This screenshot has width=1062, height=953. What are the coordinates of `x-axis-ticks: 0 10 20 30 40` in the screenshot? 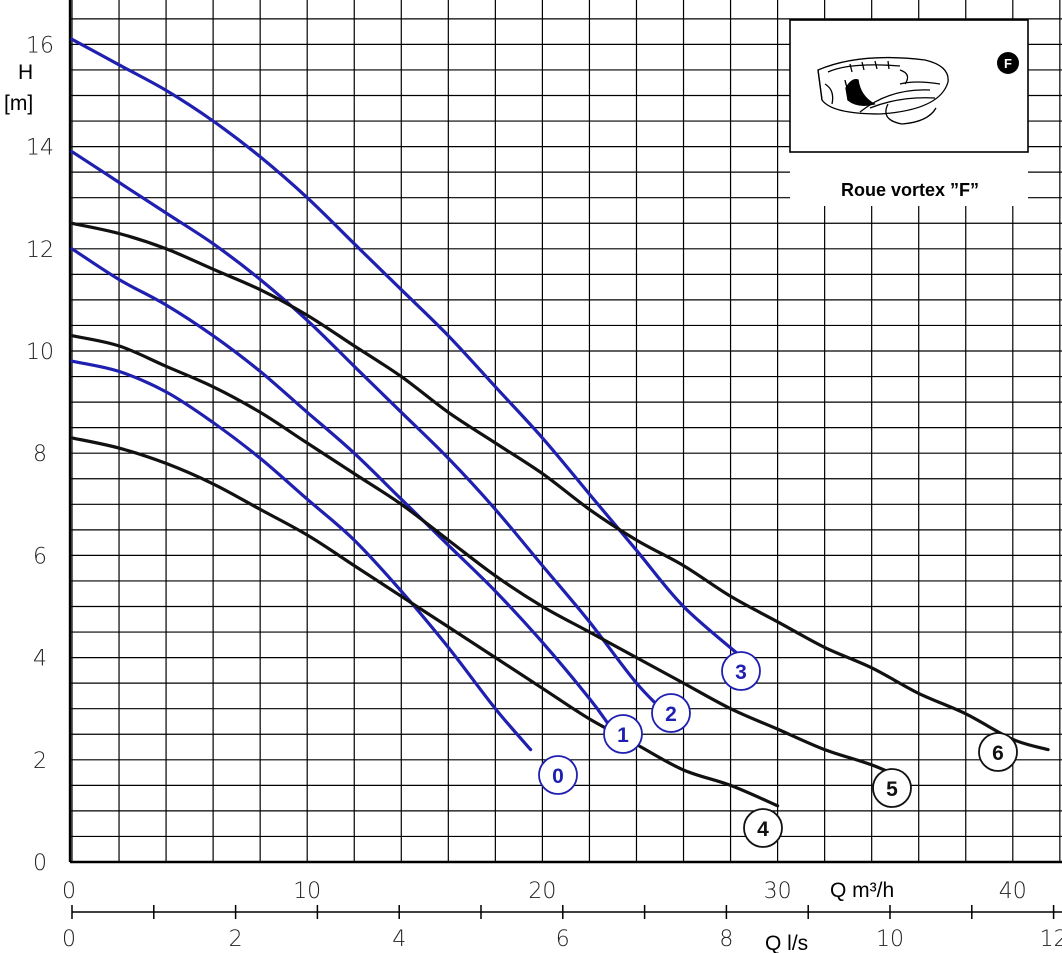 It's located at (544, 891).